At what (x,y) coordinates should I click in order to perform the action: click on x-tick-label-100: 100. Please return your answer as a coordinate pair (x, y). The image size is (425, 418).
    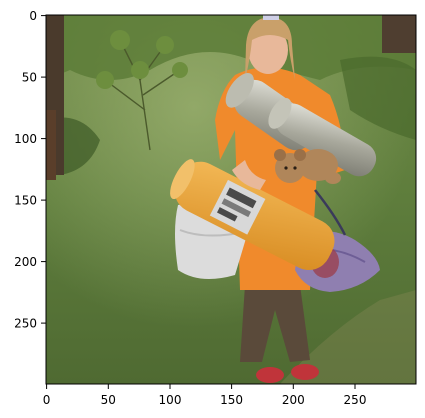
    Looking at the image, I should click on (170, 400).